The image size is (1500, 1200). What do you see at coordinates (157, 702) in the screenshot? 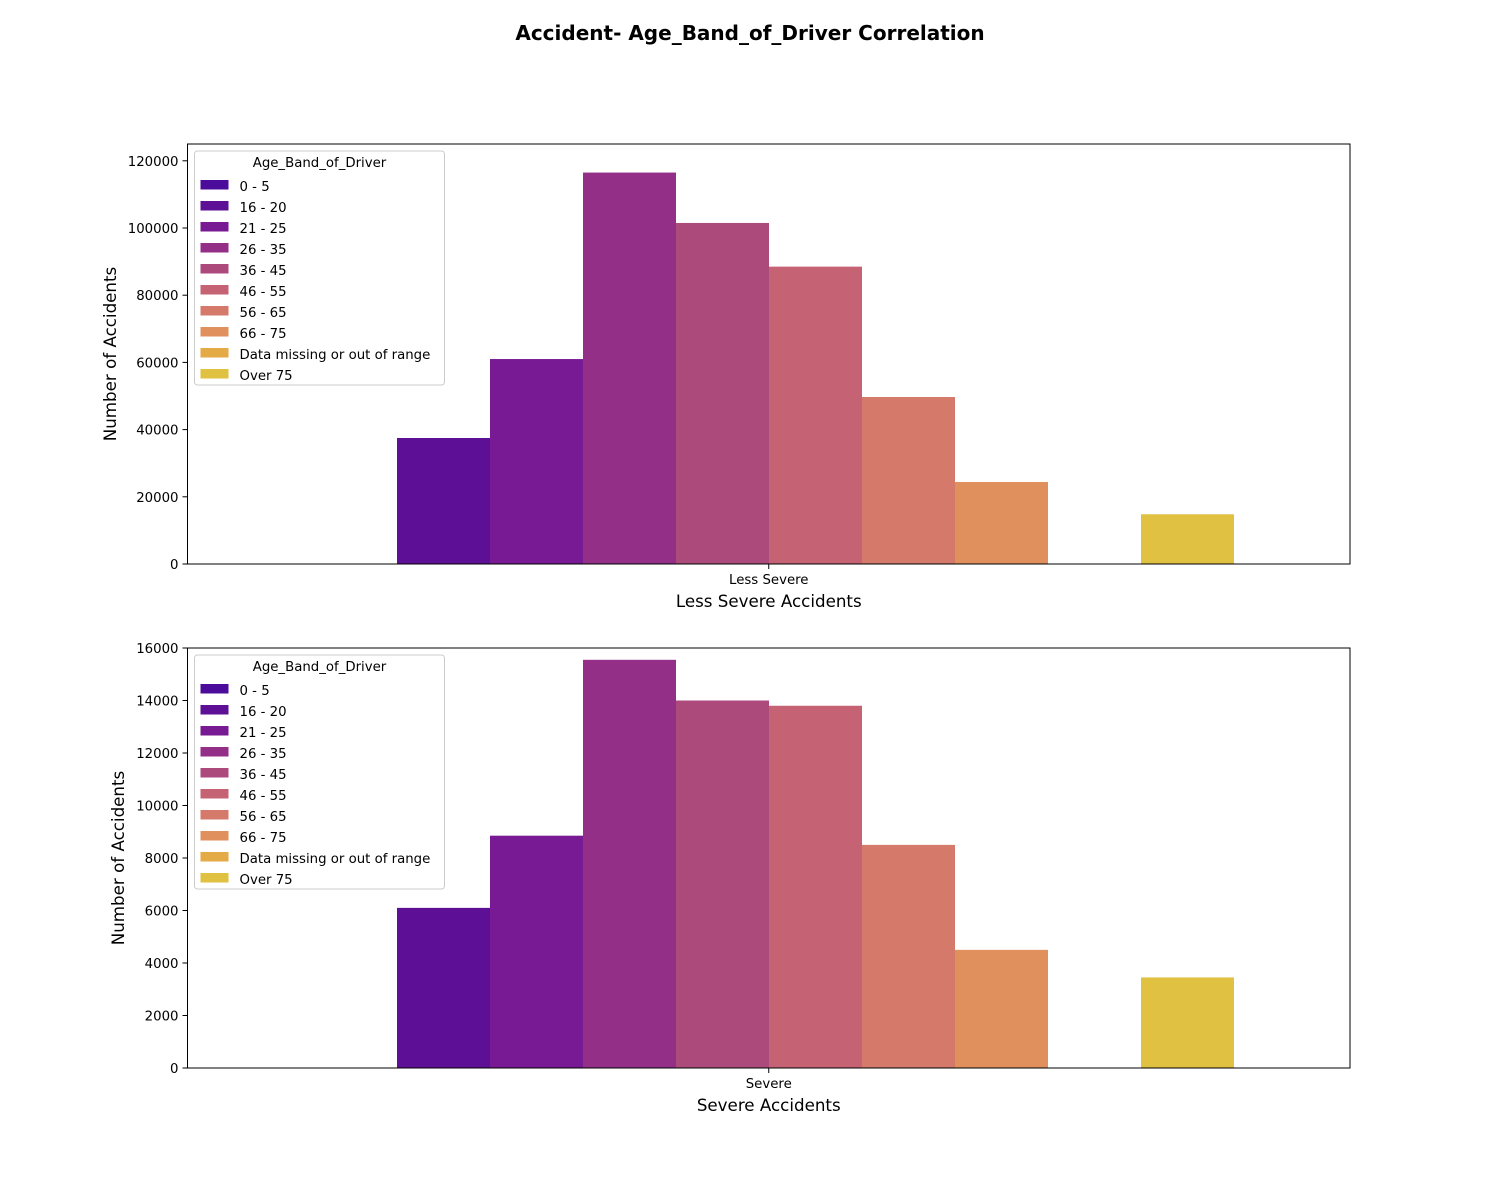
I see `y-tick-label: 14000` at bounding box center [157, 702].